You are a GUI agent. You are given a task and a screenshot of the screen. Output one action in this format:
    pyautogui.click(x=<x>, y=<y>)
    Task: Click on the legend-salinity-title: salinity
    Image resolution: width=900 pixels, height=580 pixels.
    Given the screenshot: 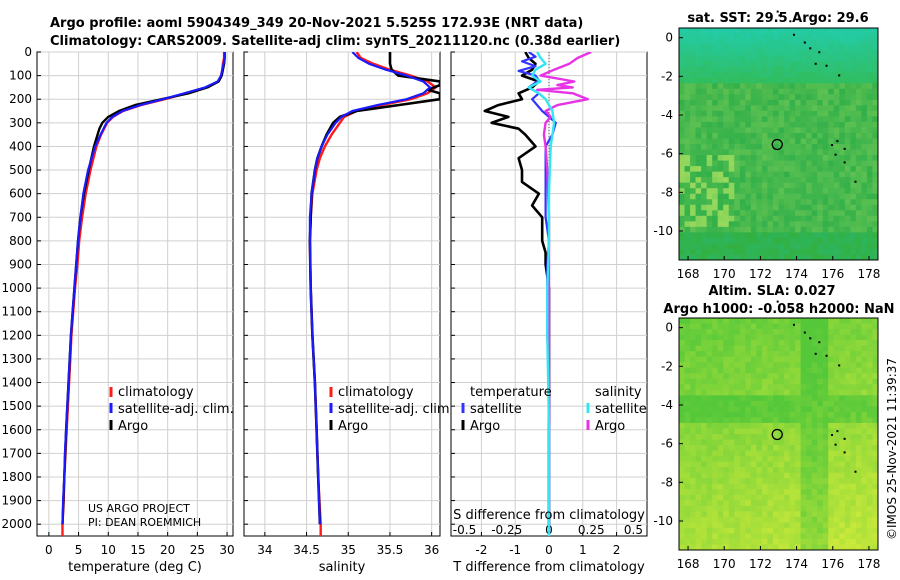 What is the action you would take?
    pyautogui.click(x=618, y=392)
    